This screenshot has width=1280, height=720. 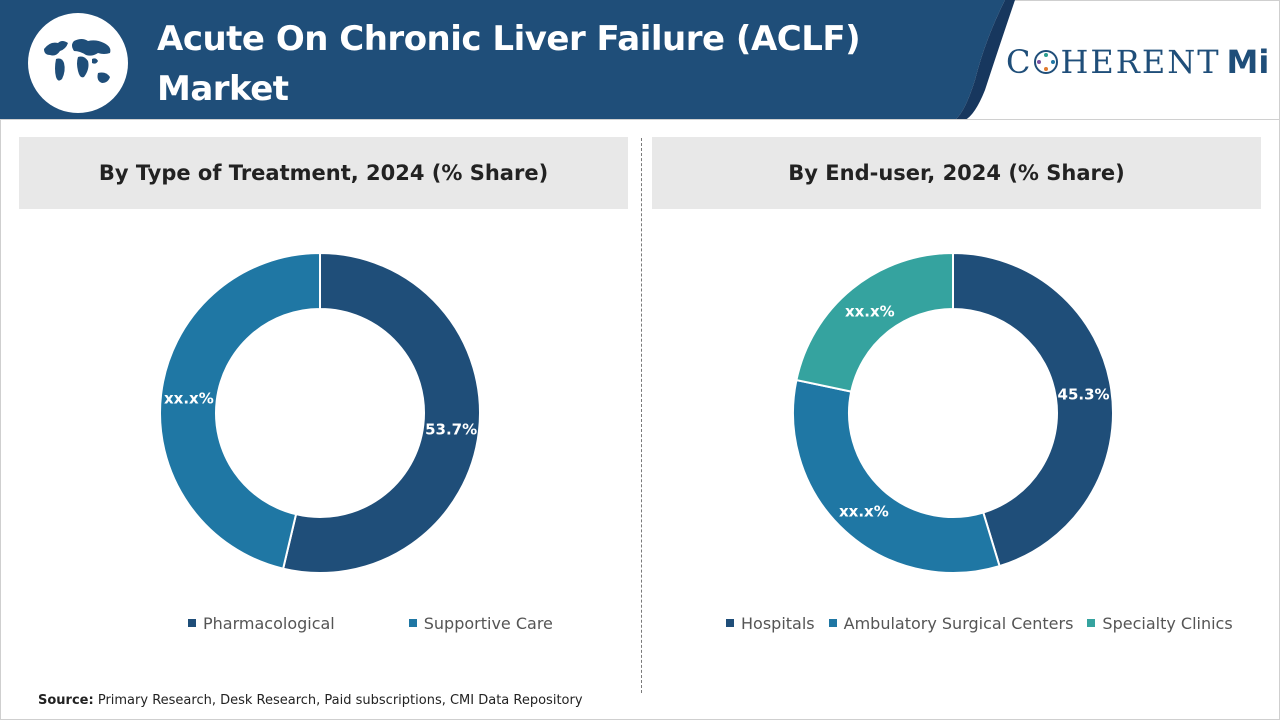 I want to click on chart-title-end-user: By End-user, 2024 (% Share), so click(x=956, y=173).